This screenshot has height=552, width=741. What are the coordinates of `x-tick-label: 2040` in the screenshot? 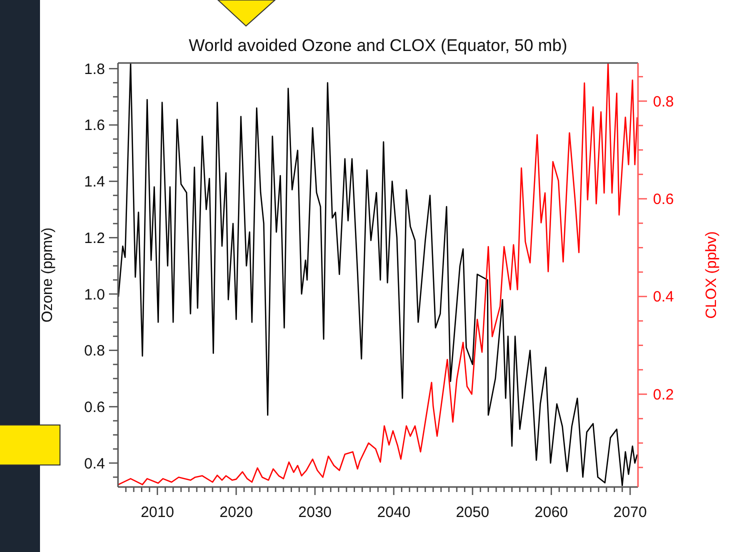 It's located at (393, 512).